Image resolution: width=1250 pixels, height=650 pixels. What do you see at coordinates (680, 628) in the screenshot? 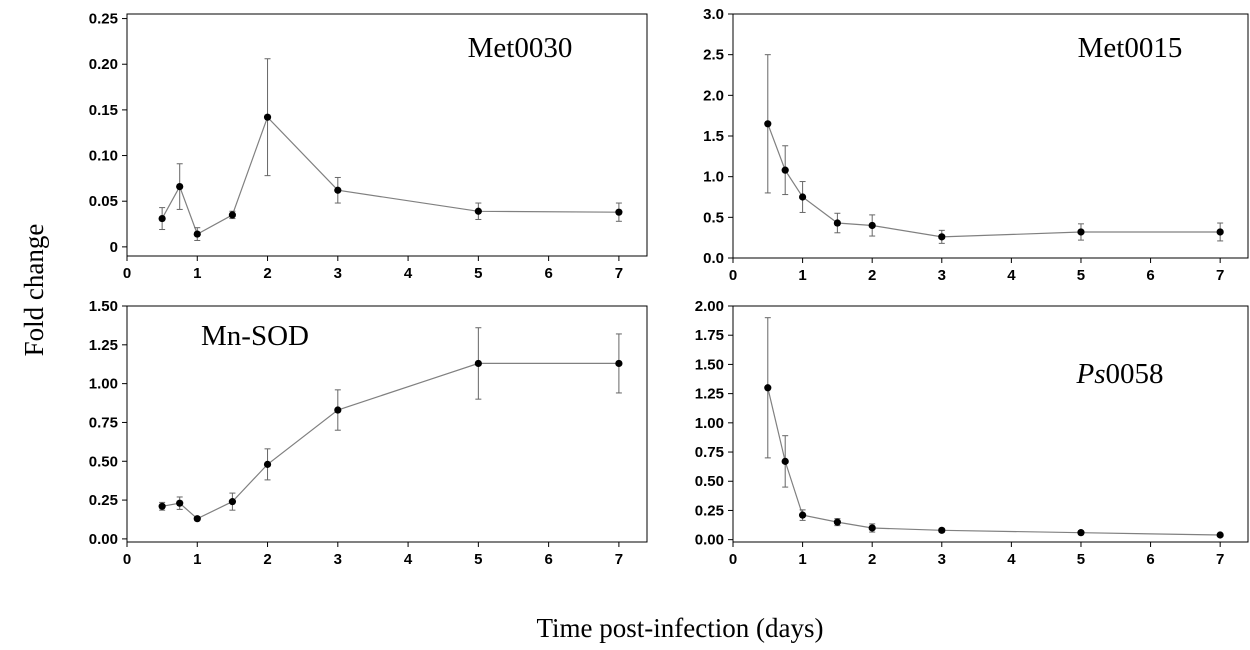
I see `x-axis-label: Time post-infection (days)` at bounding box center [680, 628].